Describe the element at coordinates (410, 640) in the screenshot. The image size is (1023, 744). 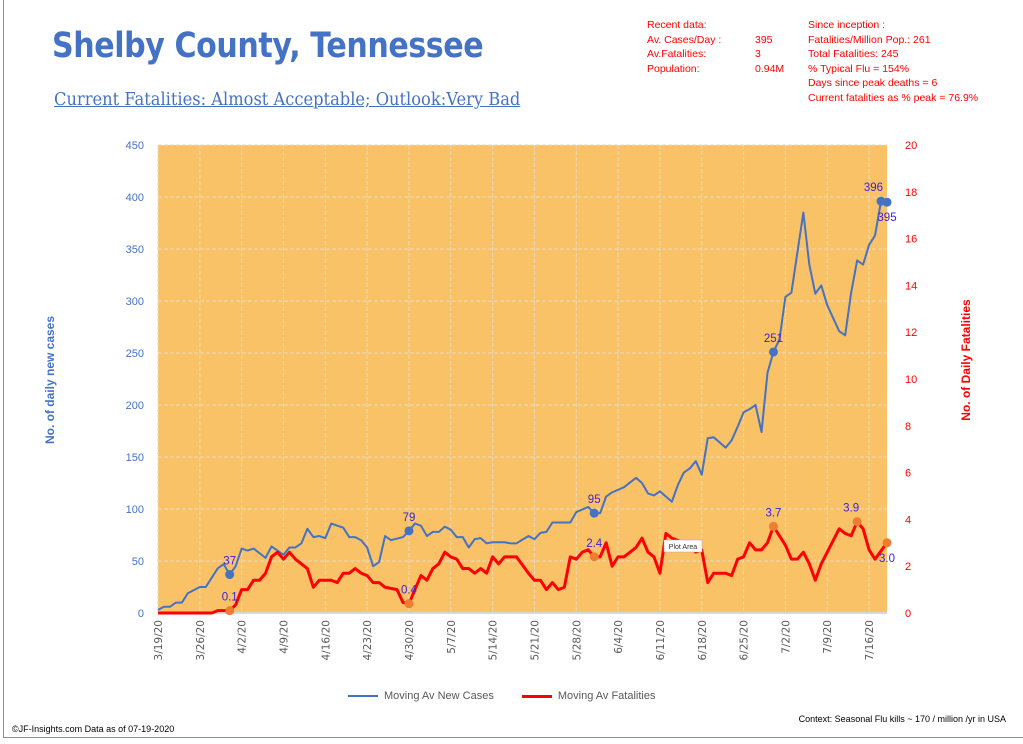
I see `x-tick-label: 4/30/20` at that location.